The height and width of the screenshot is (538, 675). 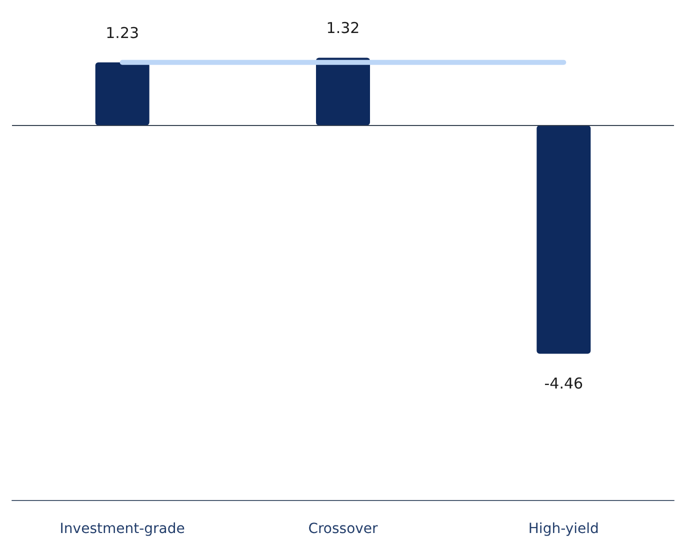 What do you see at coordinates (123, 33) in the screenshot?
I see `data-label: 1.23` at bounding box center [123, 33].